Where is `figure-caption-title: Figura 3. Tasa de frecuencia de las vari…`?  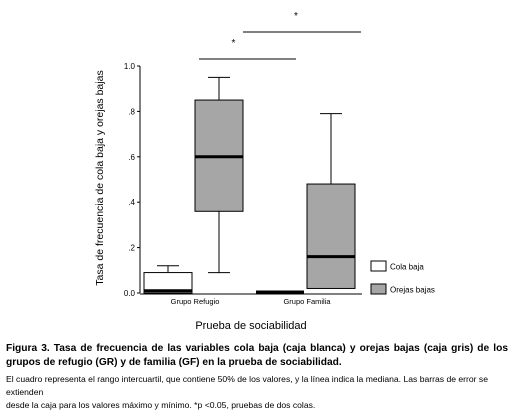
figure-caption-title: Figura 3. Tasa de frecuencia de las vari… is located at coordinates (257, 355).